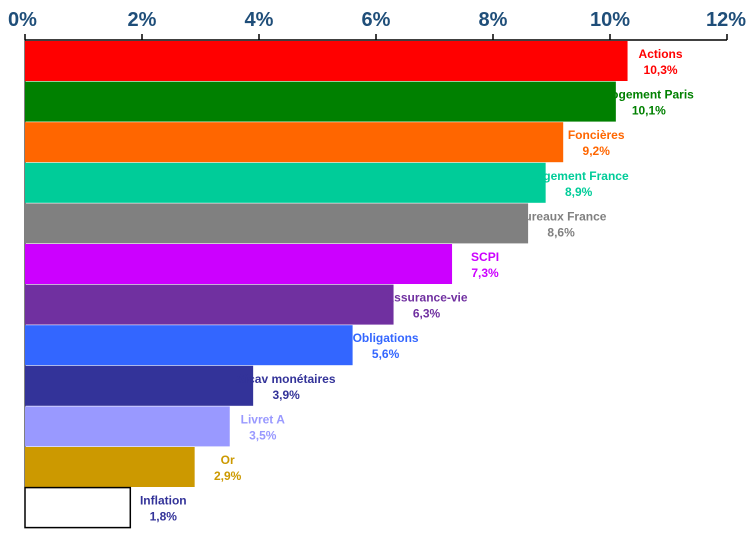  What do you see at coordinates (376, 20) in the screenshot?
I see `x-tick-label: 6%` at bounding box center [376, 20].